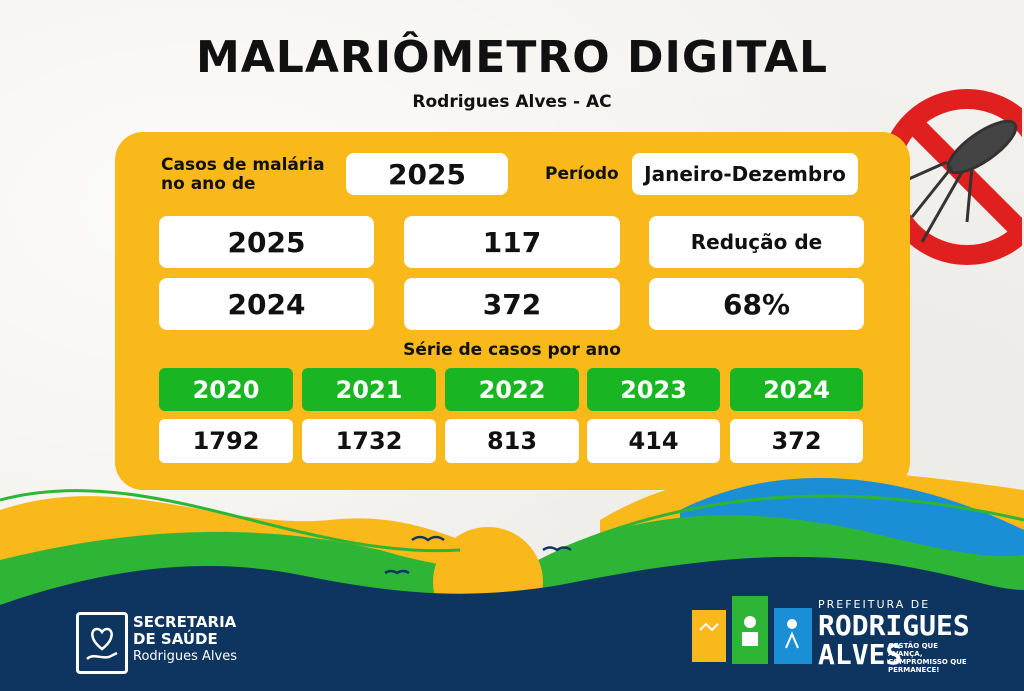 This screenshot has height=691, width=1024. I want to click on series-value-2021: 1732, so click(369, 441).